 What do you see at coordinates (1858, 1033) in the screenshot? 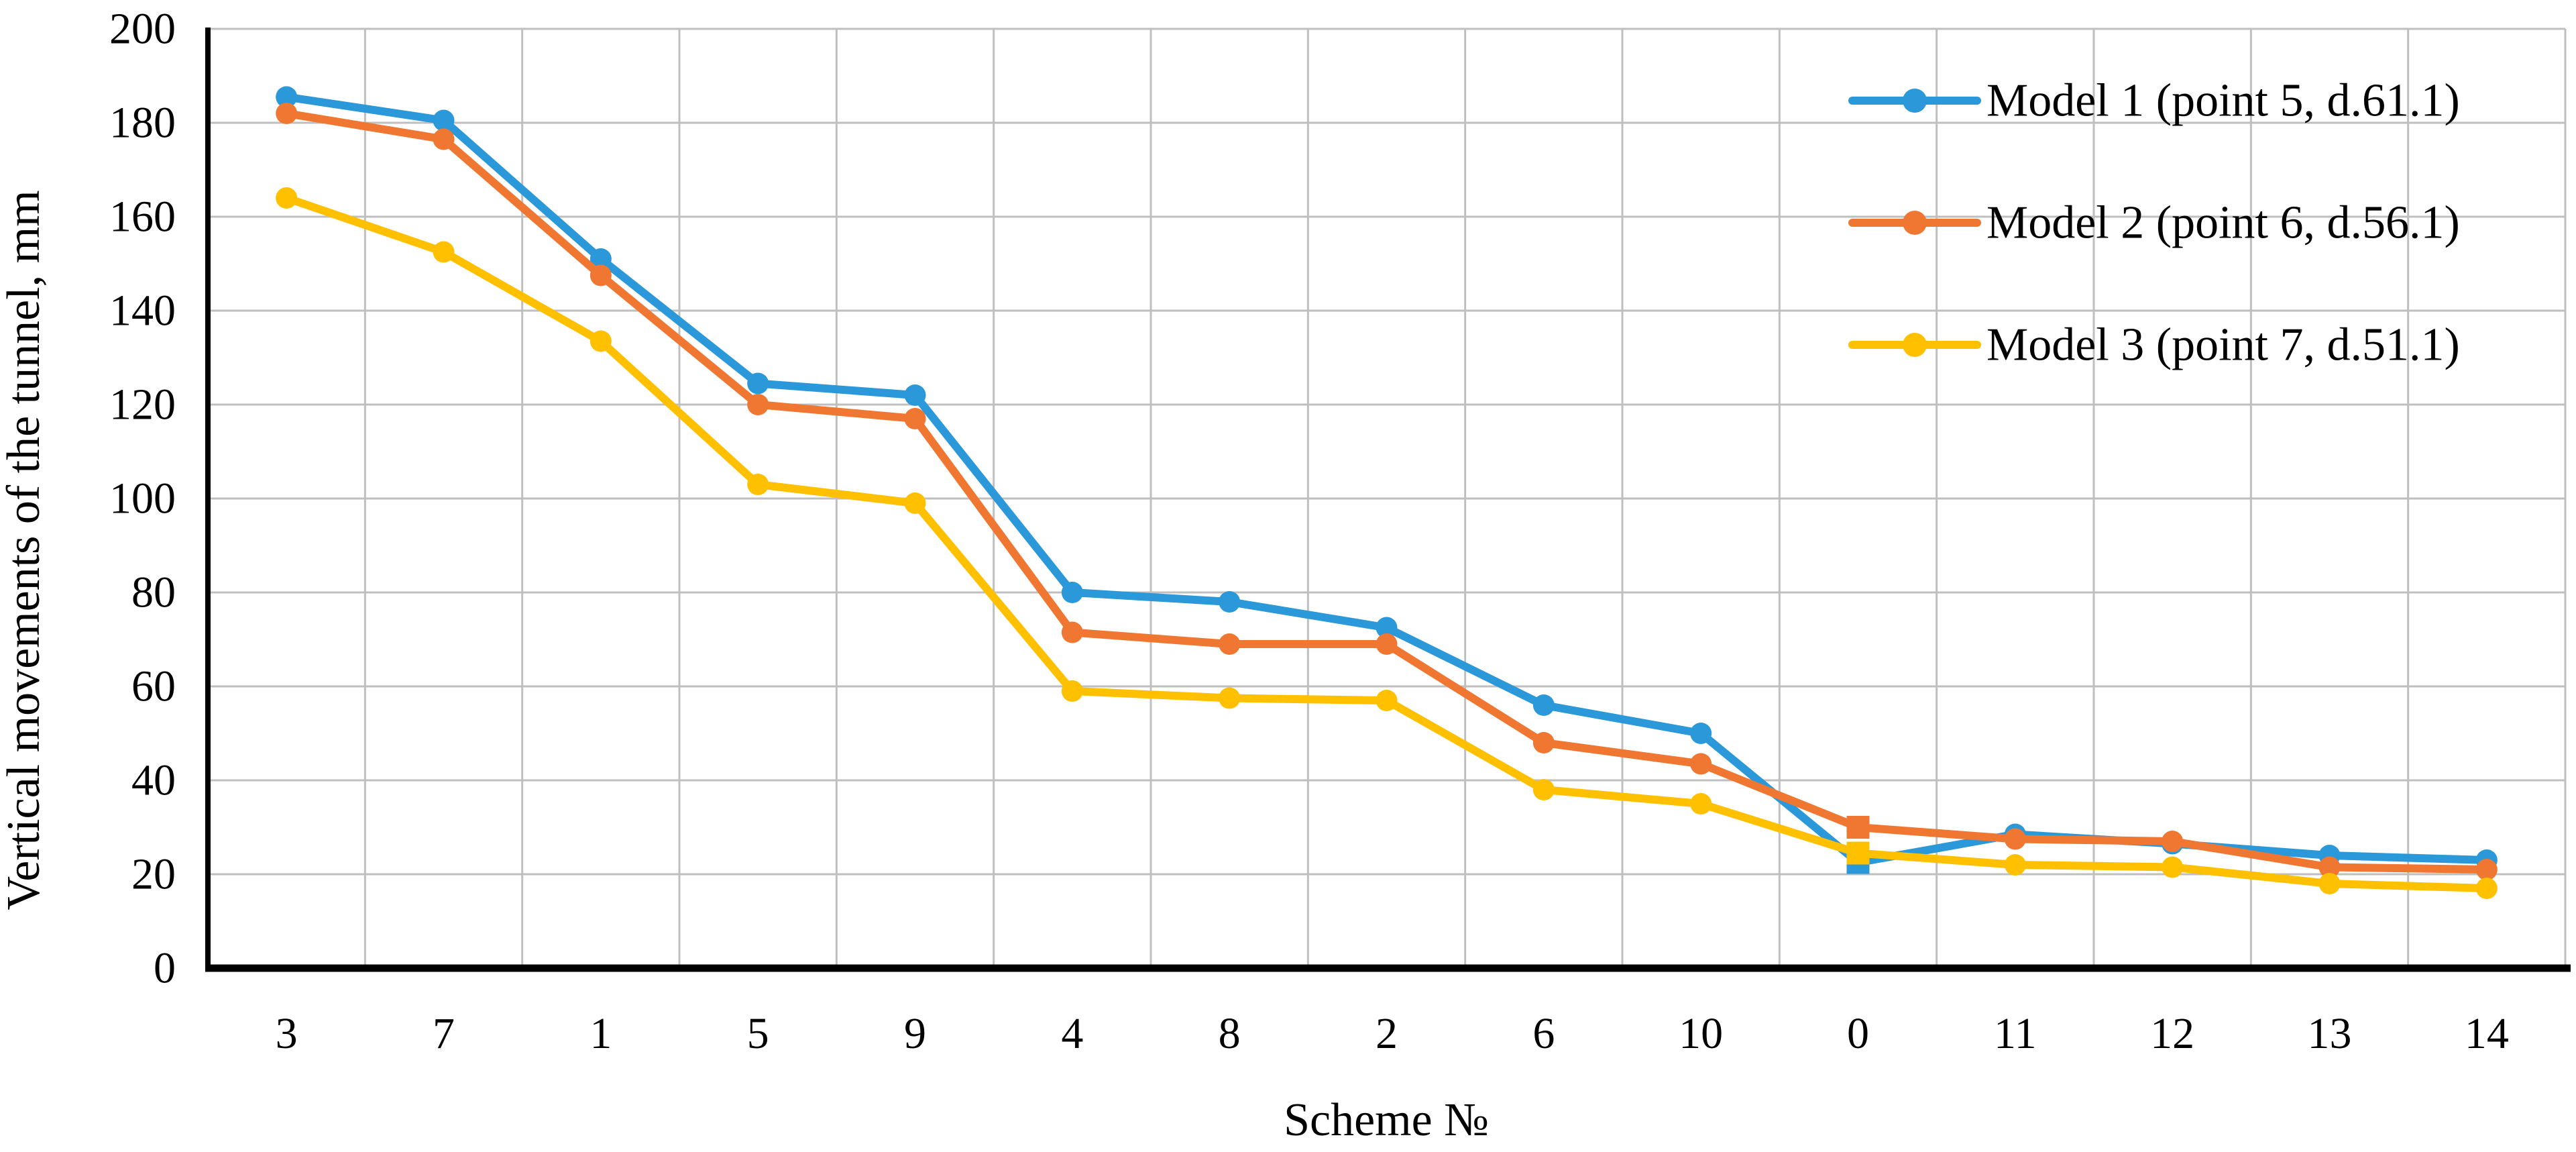
I see `x-tick-label: 0` at bounding box center [1858, 1033].